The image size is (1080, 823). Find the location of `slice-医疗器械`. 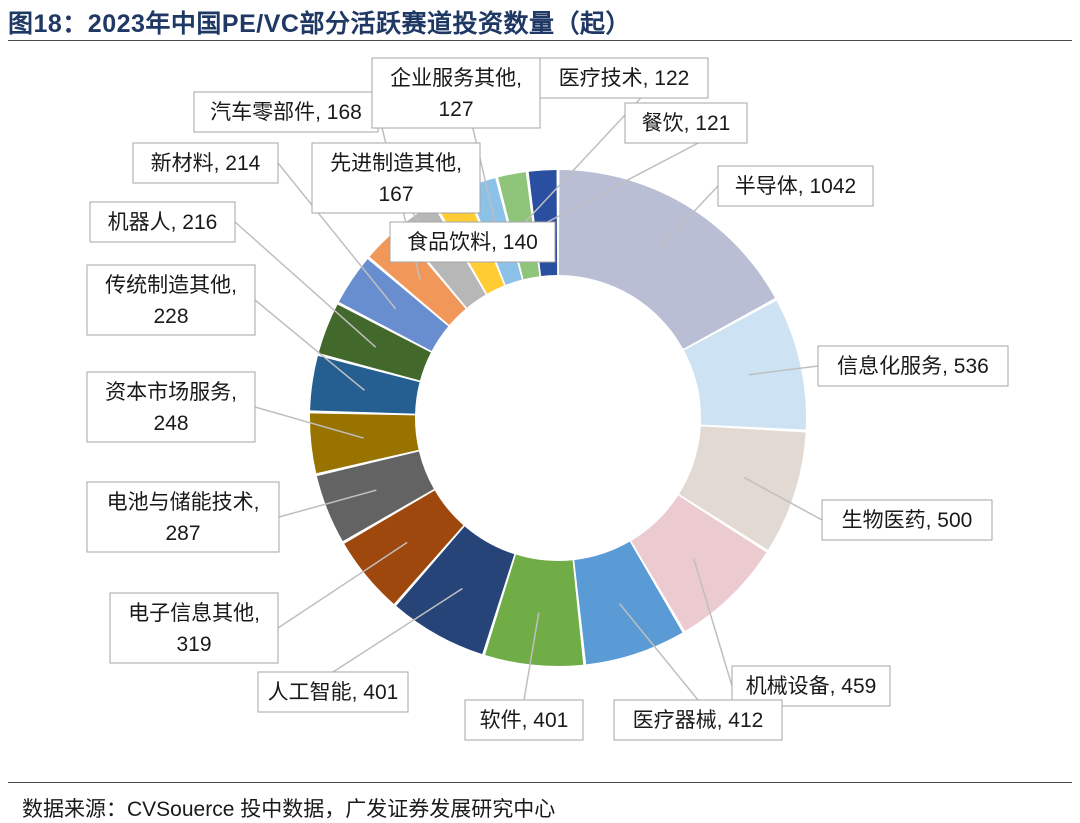

slice-医疗器械 is located at coordinates (628, 603).